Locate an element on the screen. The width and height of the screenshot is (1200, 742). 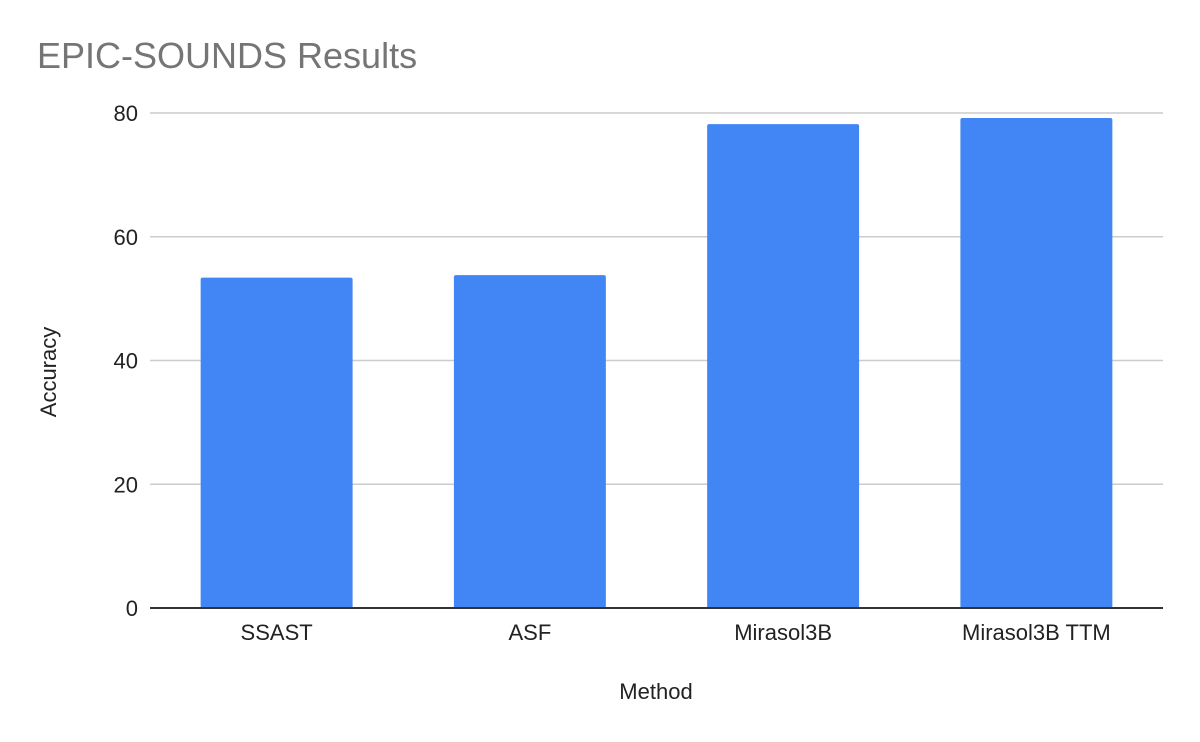
y-axis-ticks: 0 20 40 60 80 is located at coordinates (126, 361).